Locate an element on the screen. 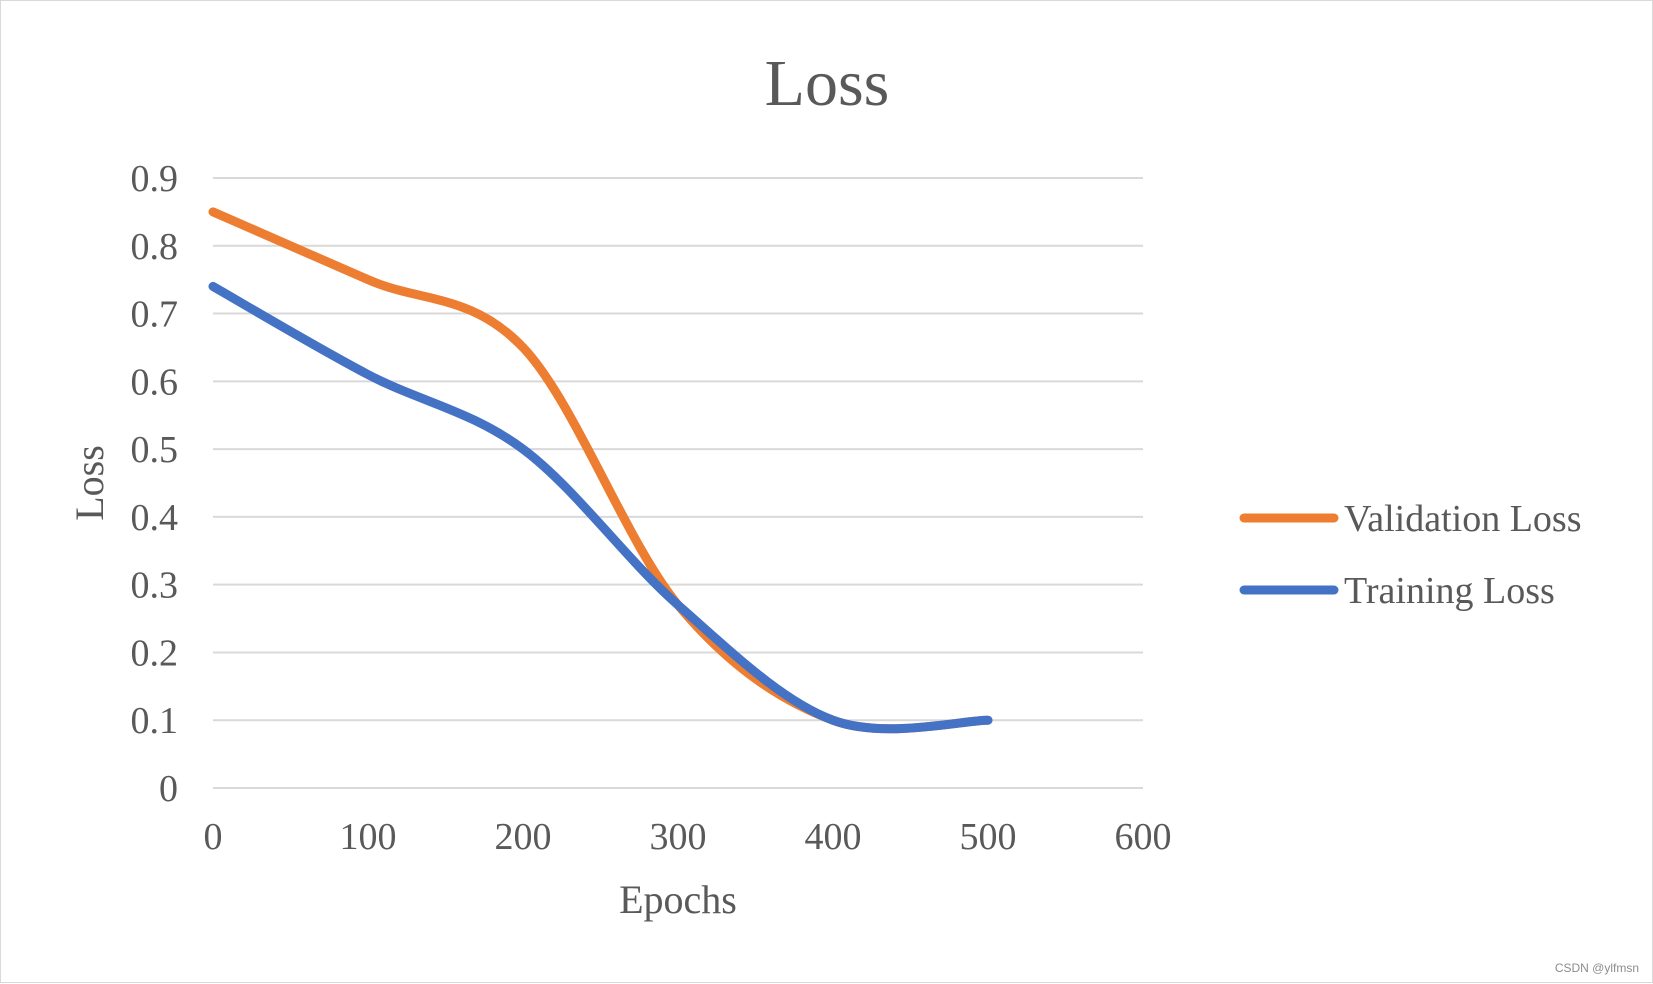  y-axis-ticks: 0 0.1 0.2 0.3 0.4 0.5 0.6 0.7 0.8 0.9 is located at coordinates (155, 484).